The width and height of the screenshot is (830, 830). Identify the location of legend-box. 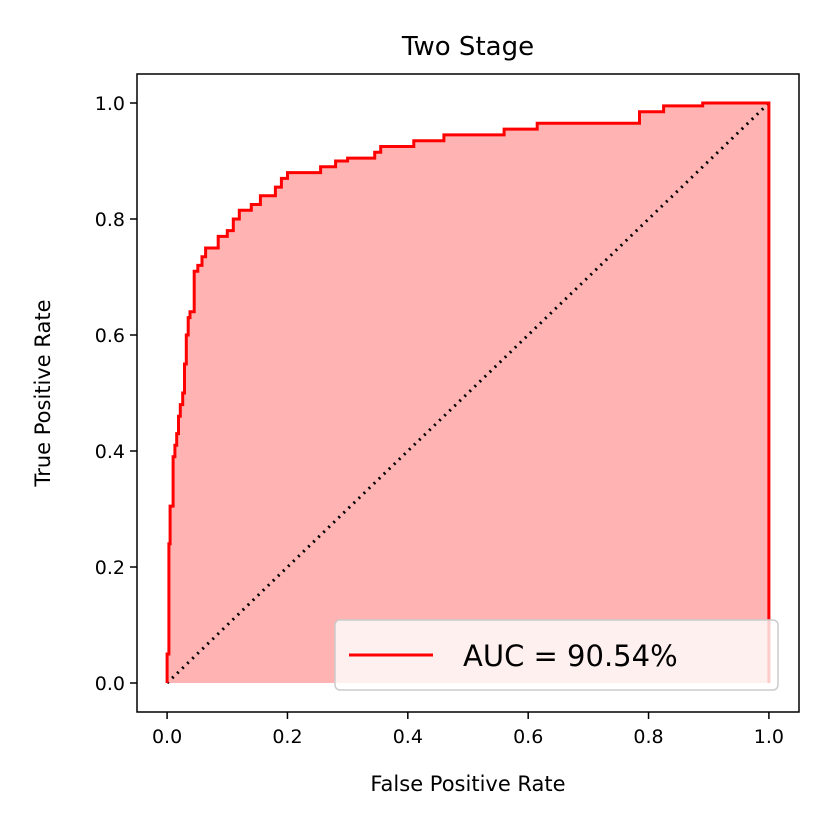
(556, 655).